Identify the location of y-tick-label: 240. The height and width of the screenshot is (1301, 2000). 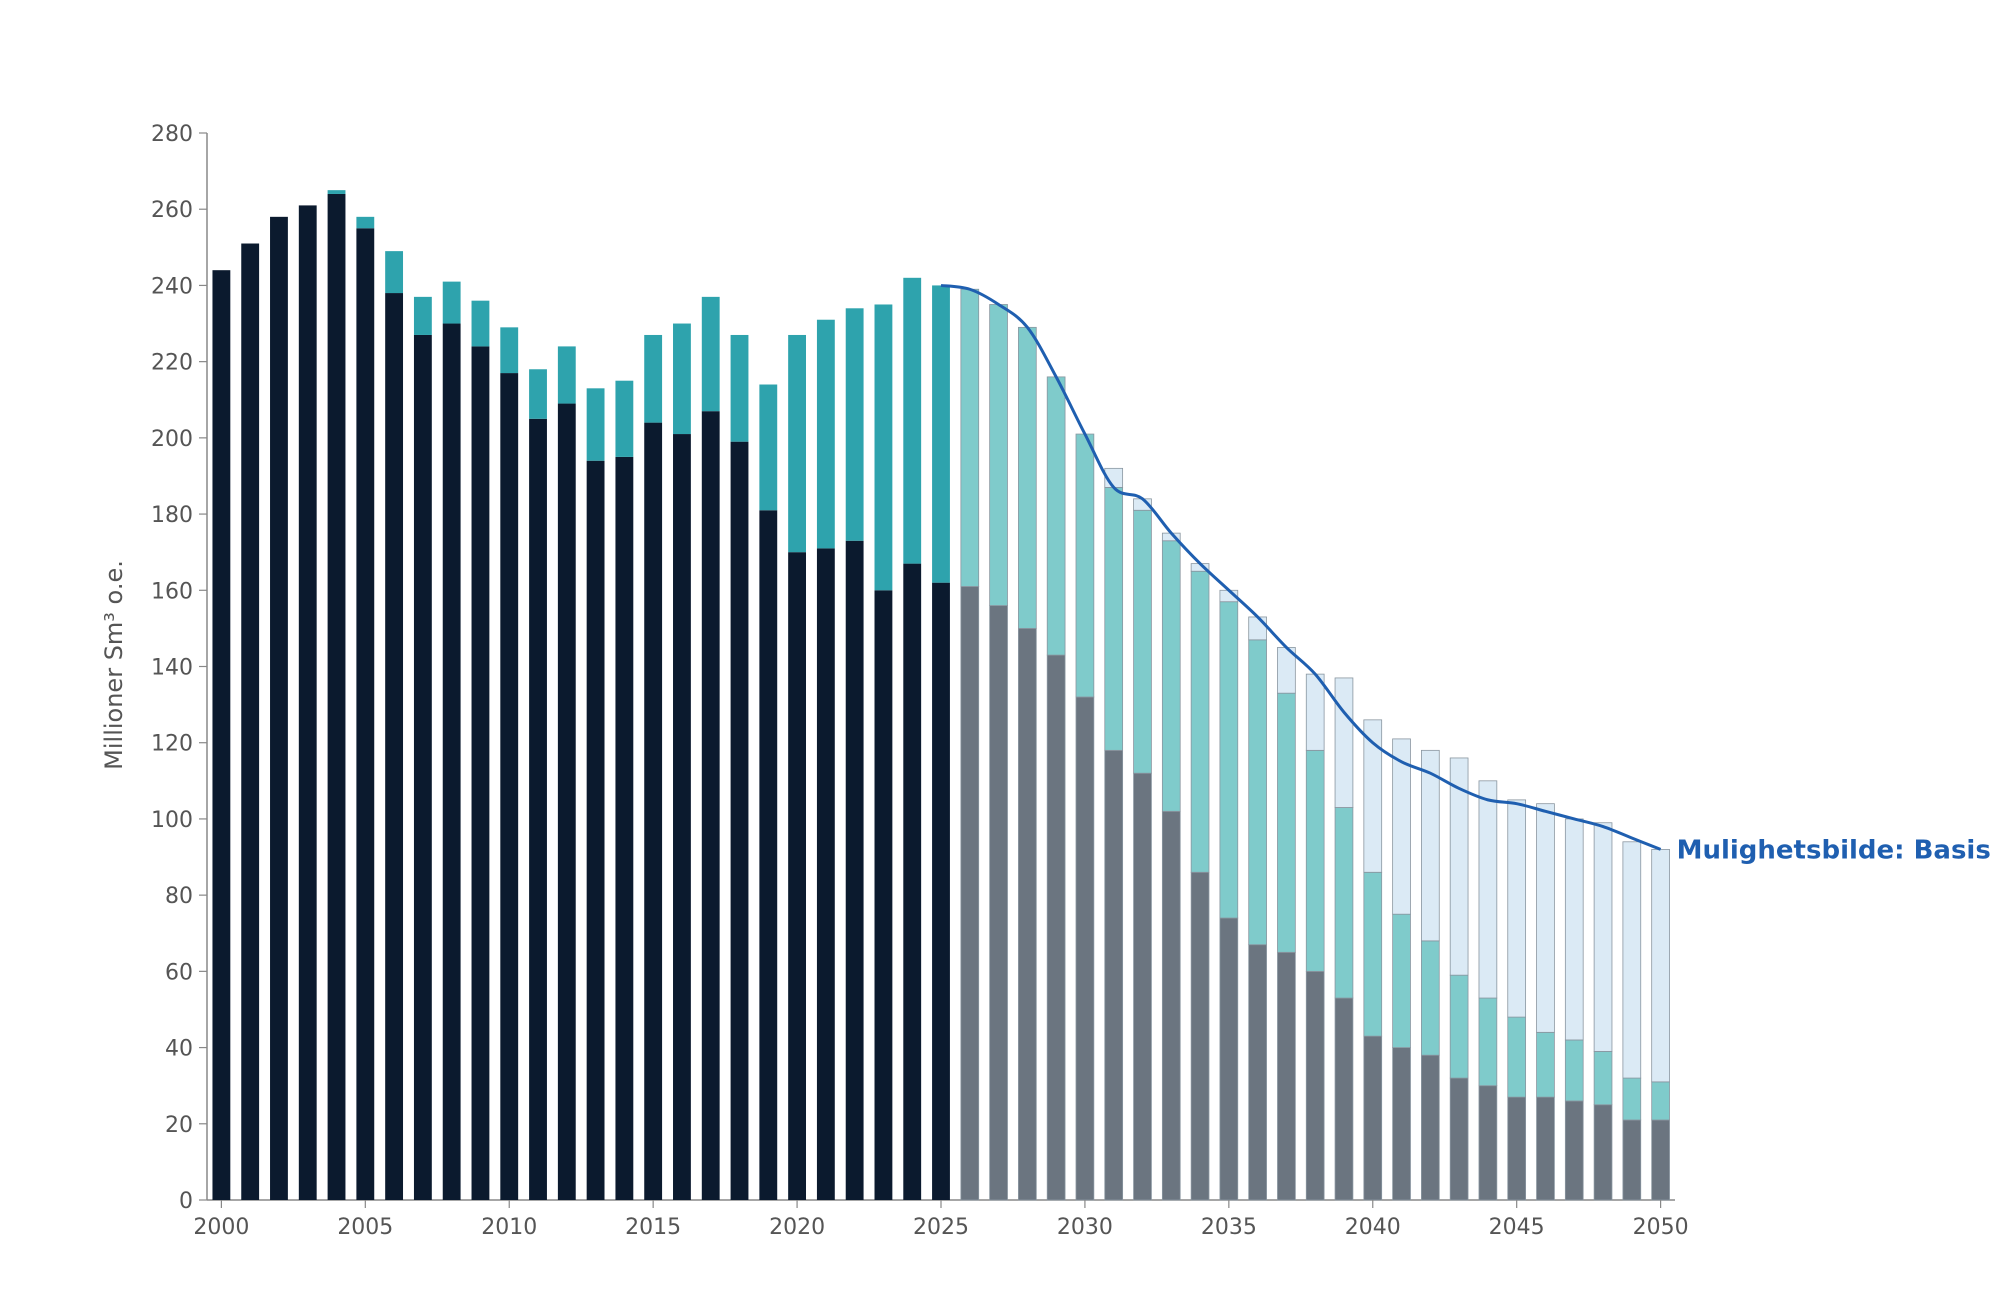
(172, 286).